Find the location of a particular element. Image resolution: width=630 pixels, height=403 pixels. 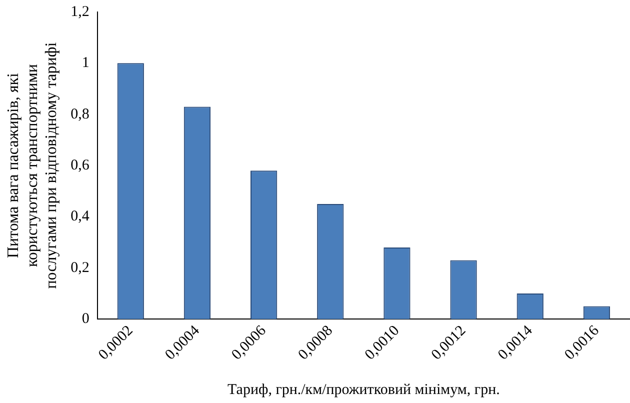

y-tick-label: 0 is located at coordinates (86, 319).